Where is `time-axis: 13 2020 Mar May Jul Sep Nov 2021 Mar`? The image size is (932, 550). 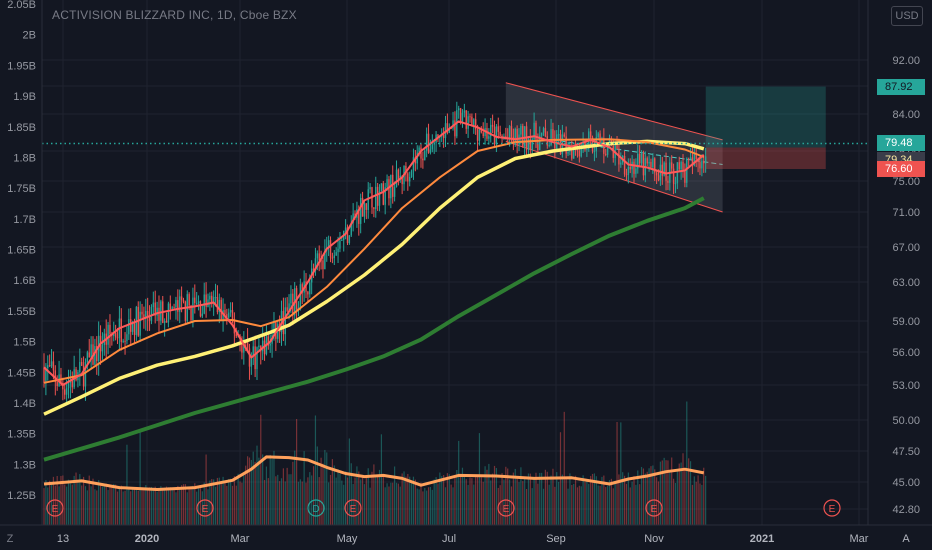
time-axis: 13 2020 Mar May Jul Sep Nov 2021 Mar is located at coordinates (466, 534).